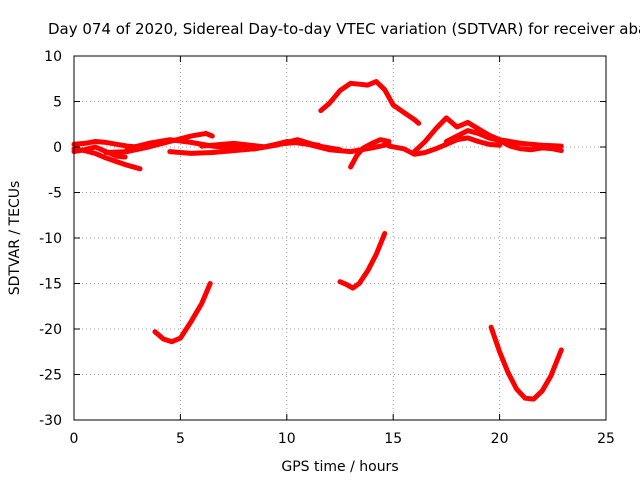 Image resolution: width=640 pixels, height=480 pixels. I want to click on x-tick-label: 10, so click(287, 439).